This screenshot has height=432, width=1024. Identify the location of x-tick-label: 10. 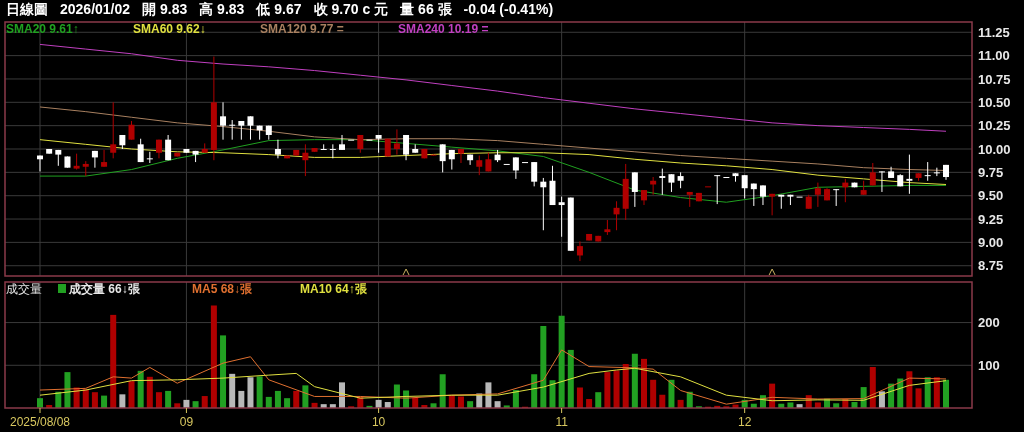
(378, 422).